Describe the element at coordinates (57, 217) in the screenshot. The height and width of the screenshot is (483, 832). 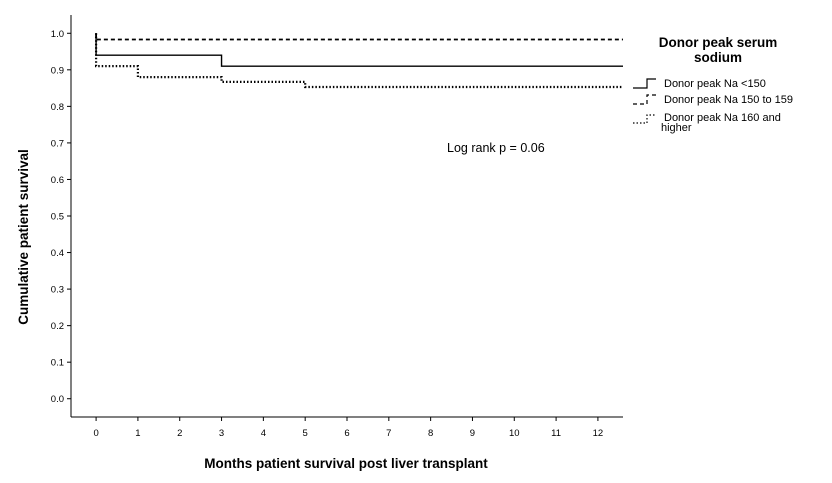
I see `y-tick-label: 0.5` at that location.